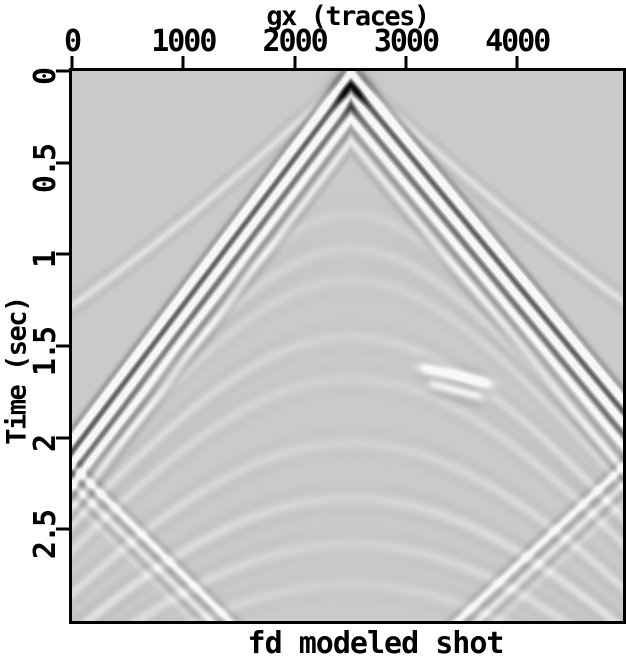 This screenshot has height=661, width=626. What do you see at coordinates (45, 77) in the screenshot?
I see `y-tick-label: 0` at bounding box center [45, 77].